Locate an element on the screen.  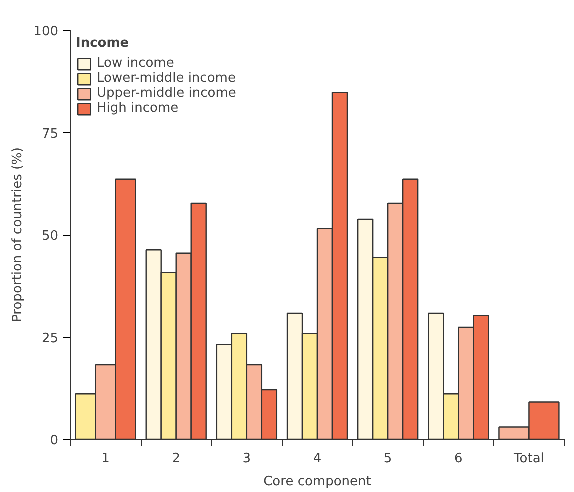
x-tick-label: 4 is located at coordinates (317, 459).